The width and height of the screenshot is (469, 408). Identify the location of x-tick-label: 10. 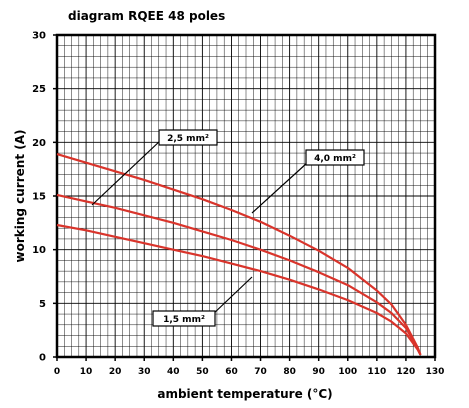
(86, 372).